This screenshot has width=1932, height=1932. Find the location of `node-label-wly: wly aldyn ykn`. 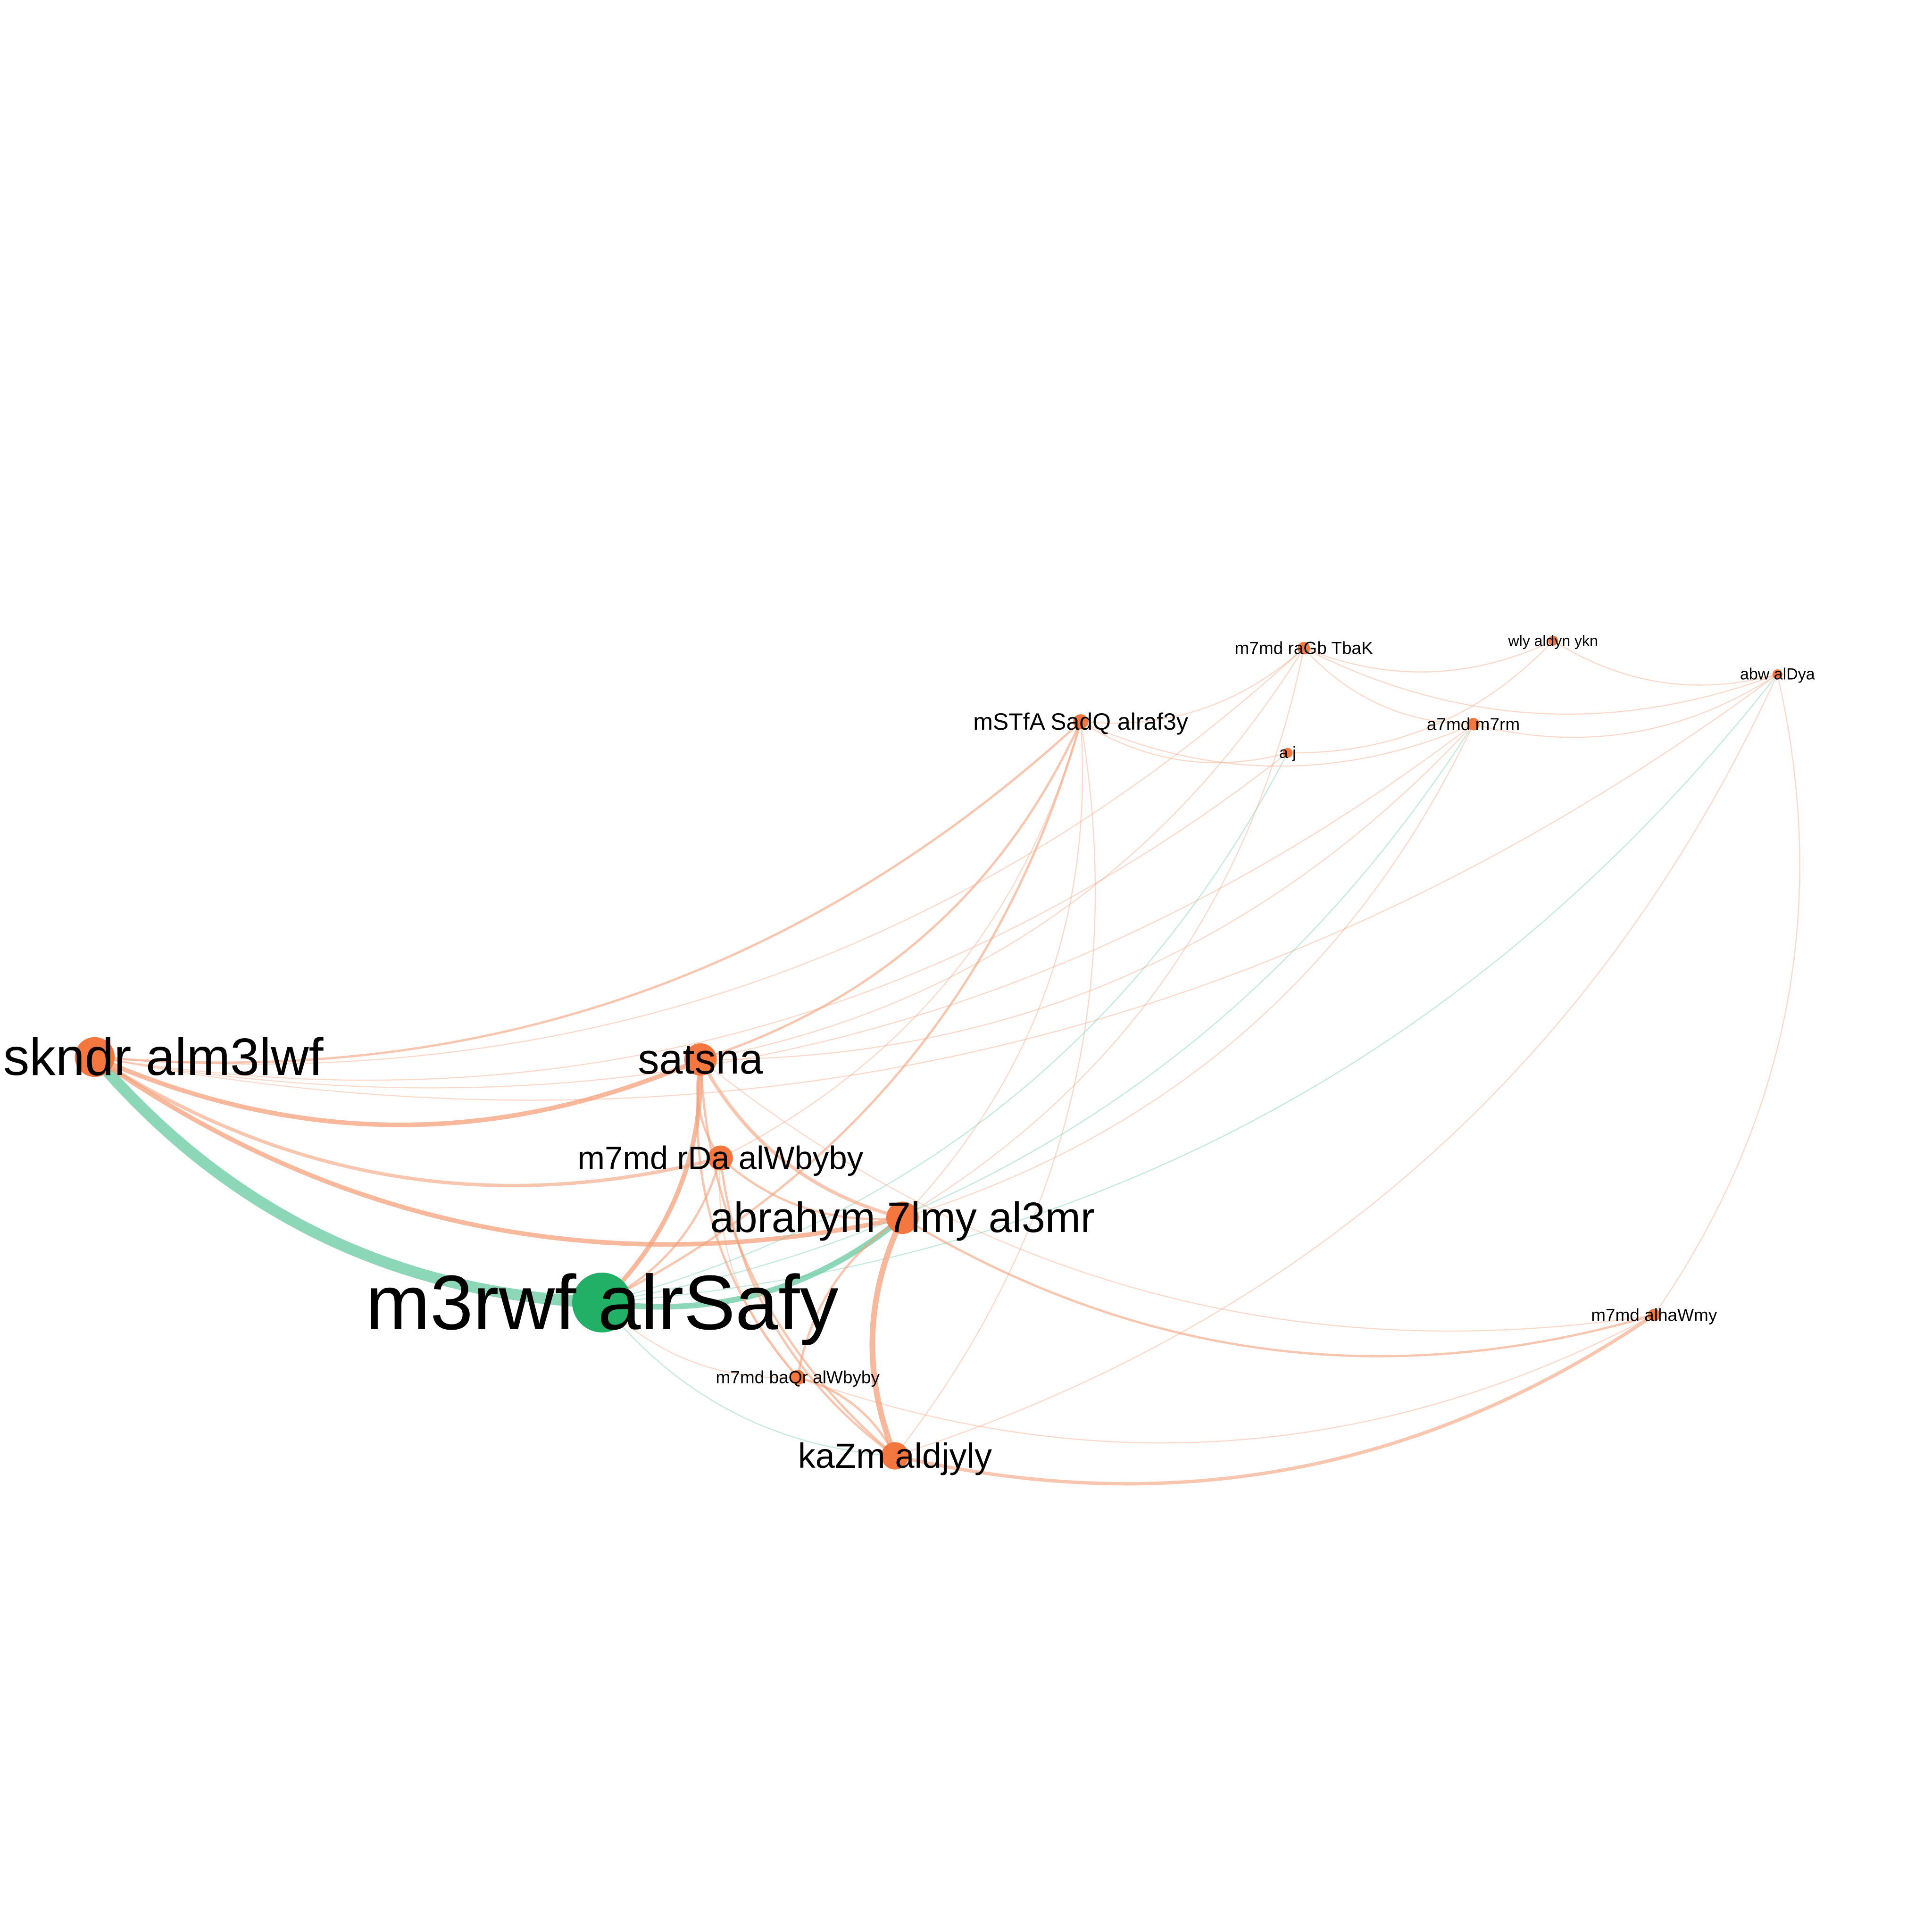

node-label-wly: wly aldyn ykn is located at coordinates (1553, 640).